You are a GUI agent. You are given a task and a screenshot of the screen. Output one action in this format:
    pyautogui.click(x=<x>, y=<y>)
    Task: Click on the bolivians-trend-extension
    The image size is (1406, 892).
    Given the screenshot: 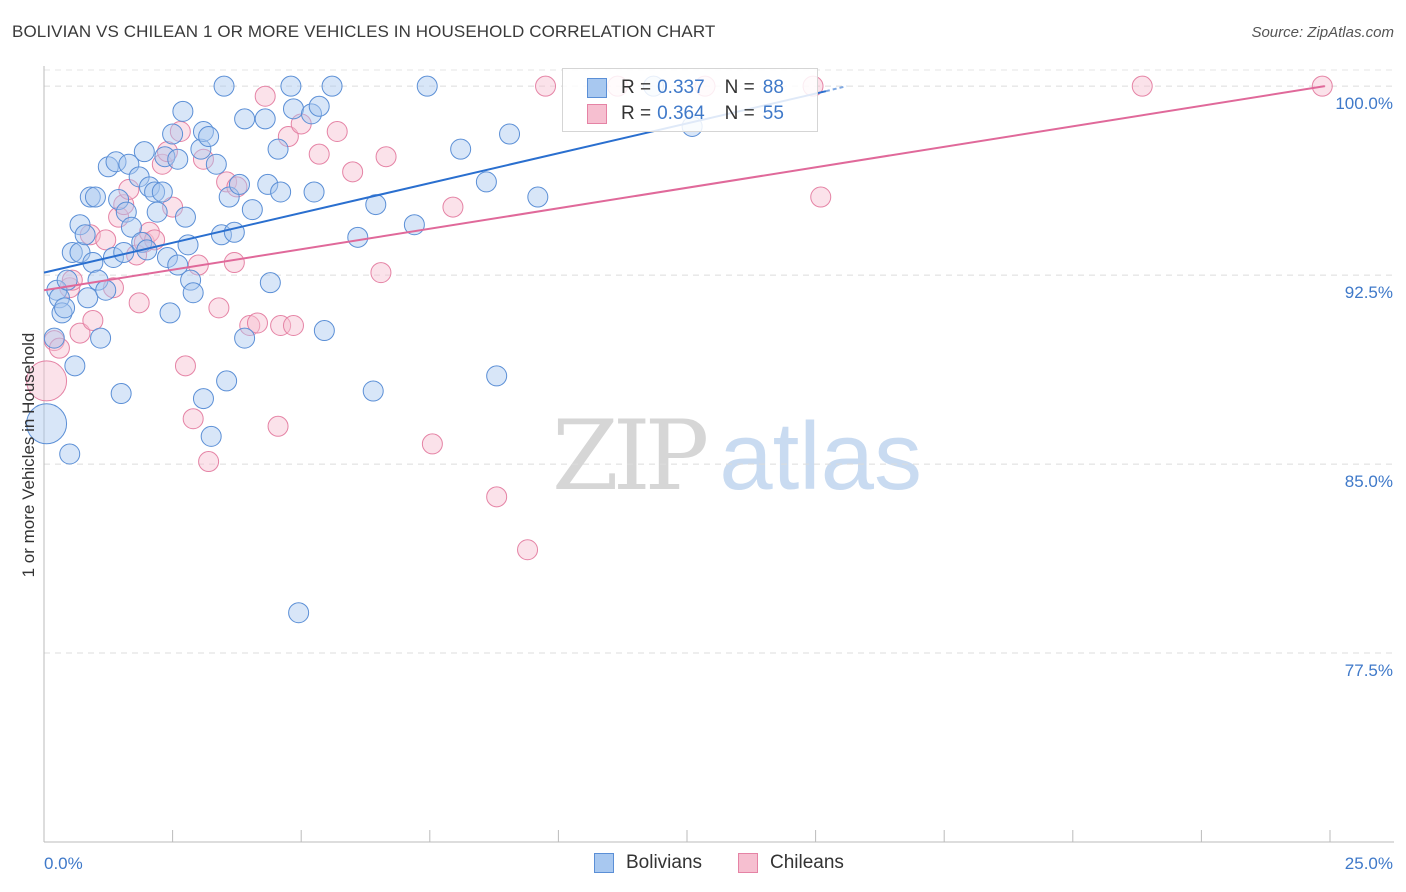 What is the action you would take?
    pyautogui.click(x=836, y=89)
    